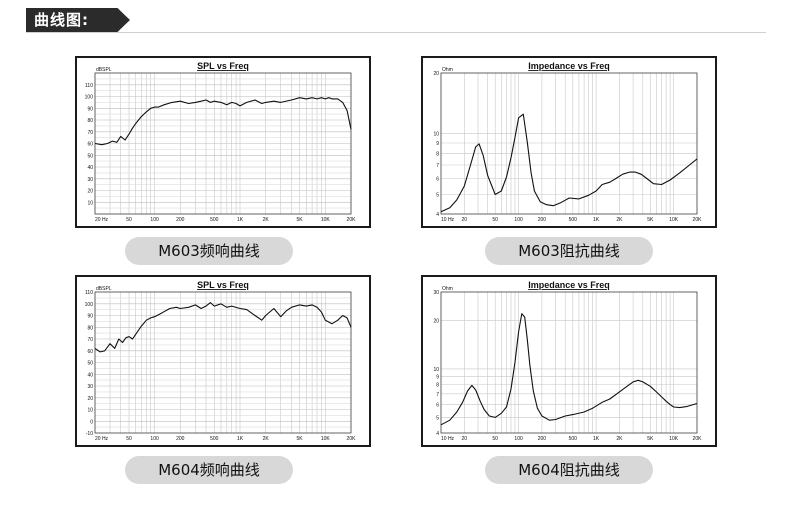 This screenshot has width=790, height=508. What do you see at coordinates (569, 470) in the screenshot?
I see `caption-m604-impedance: M604阻抗曲线` at bounding box center [569, 470].